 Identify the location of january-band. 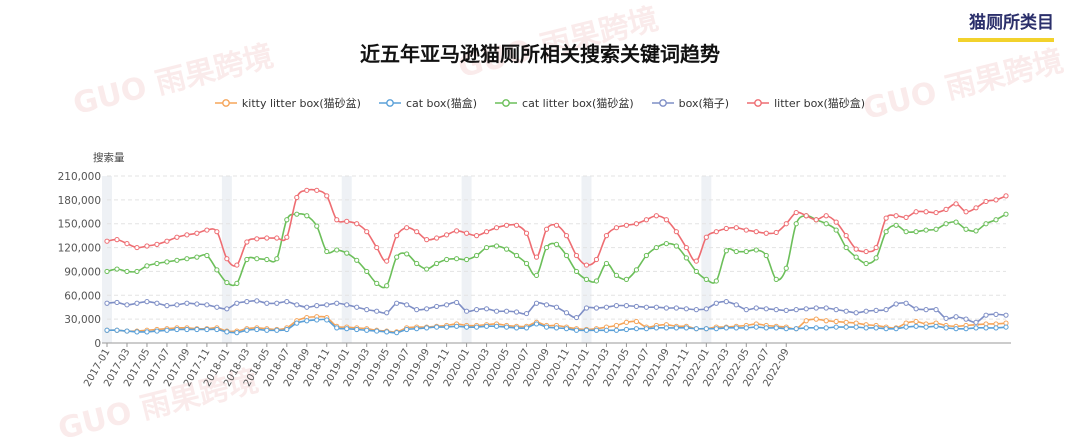
(586, 259).